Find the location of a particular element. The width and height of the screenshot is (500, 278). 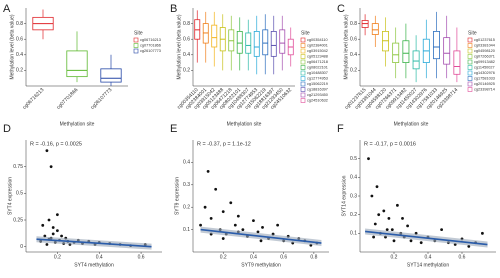

legend-title: Site is located at coordinates (472, 33).